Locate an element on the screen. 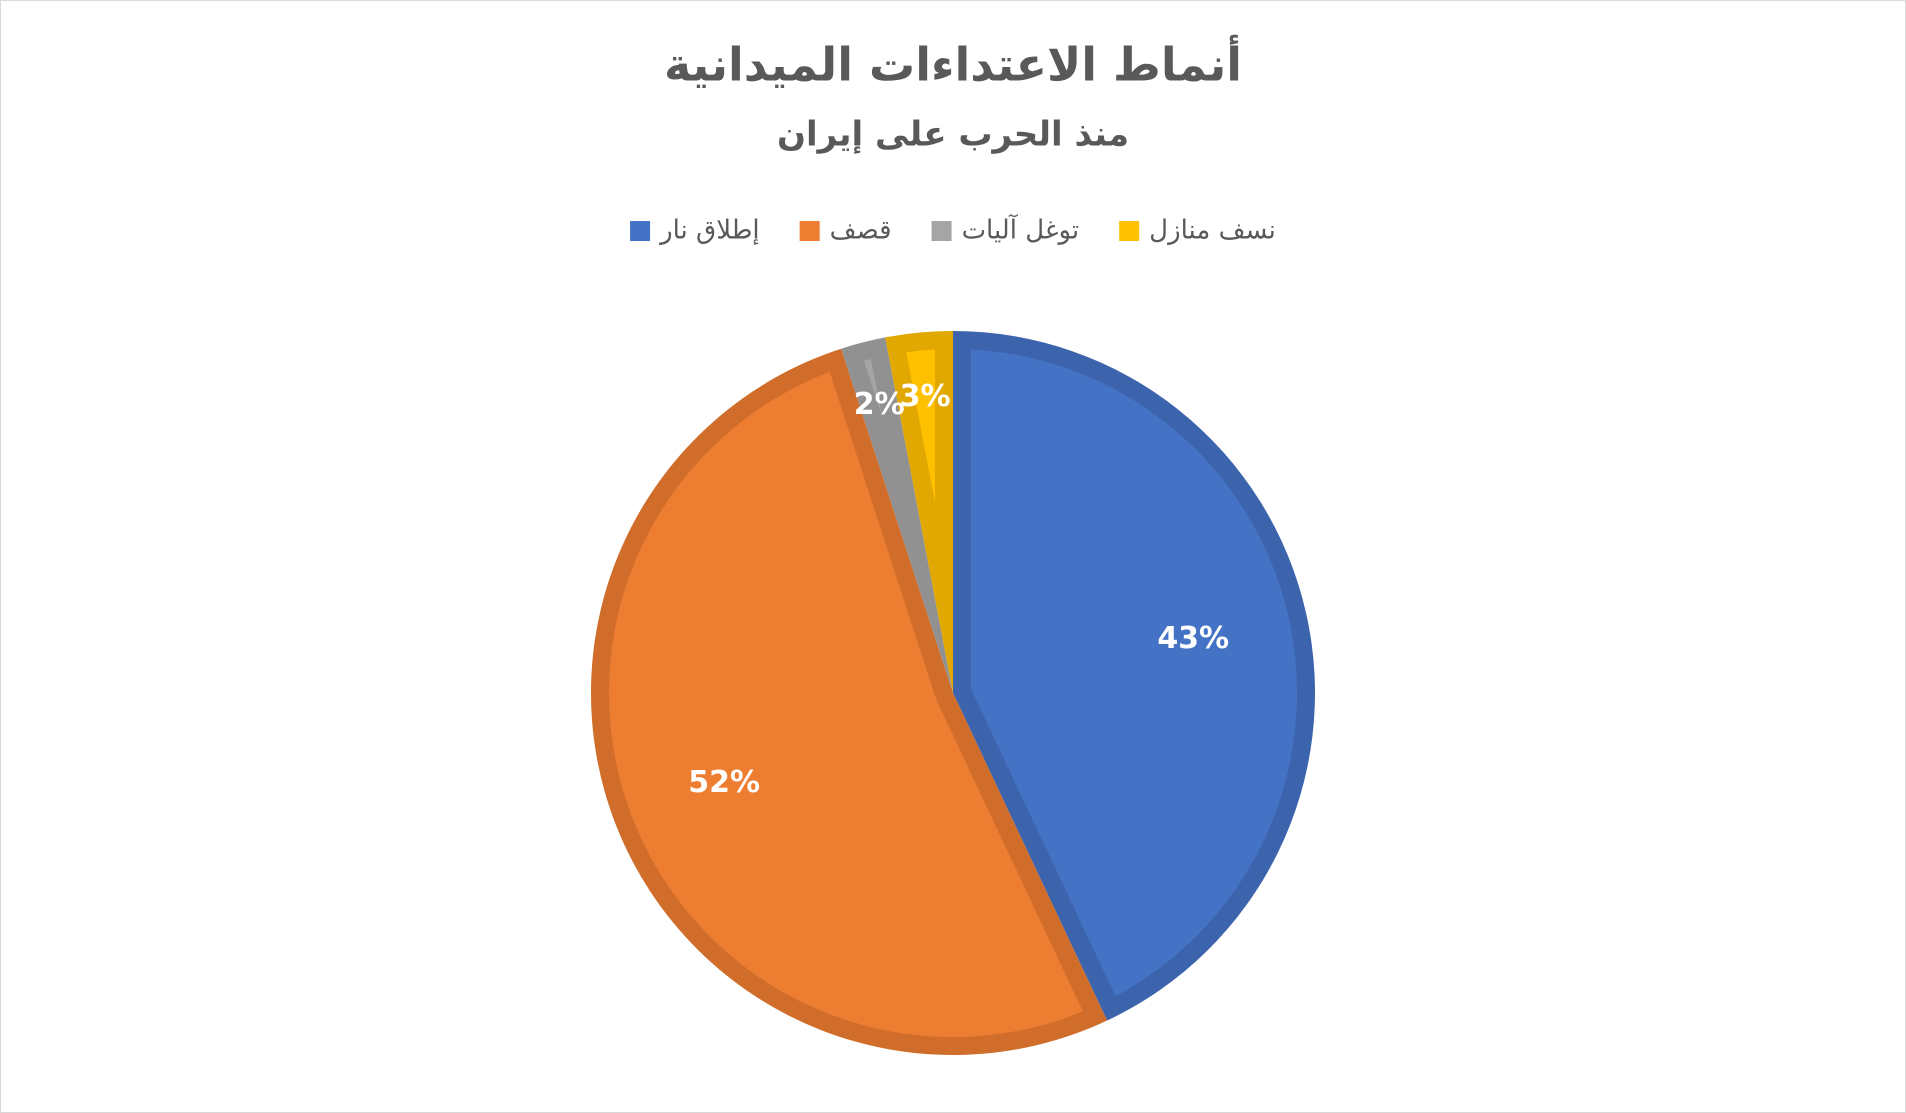 This screenshot has width=1906, height=1113. legend: إطلاق نار قصف توغل آليات نسف منازل is located at coordinates (953, 230).